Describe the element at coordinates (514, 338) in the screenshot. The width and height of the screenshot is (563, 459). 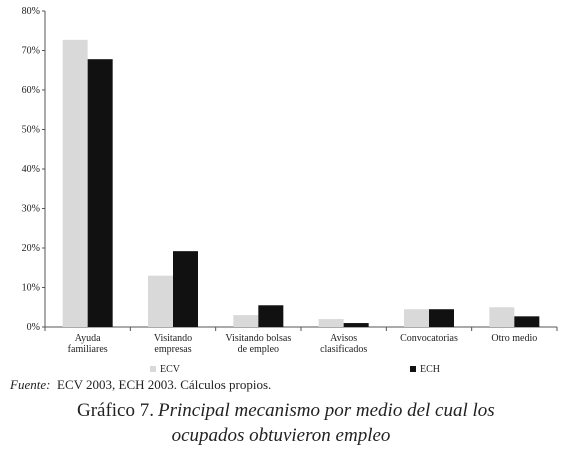
I see `x-tick-label: Otro medio` at that location.